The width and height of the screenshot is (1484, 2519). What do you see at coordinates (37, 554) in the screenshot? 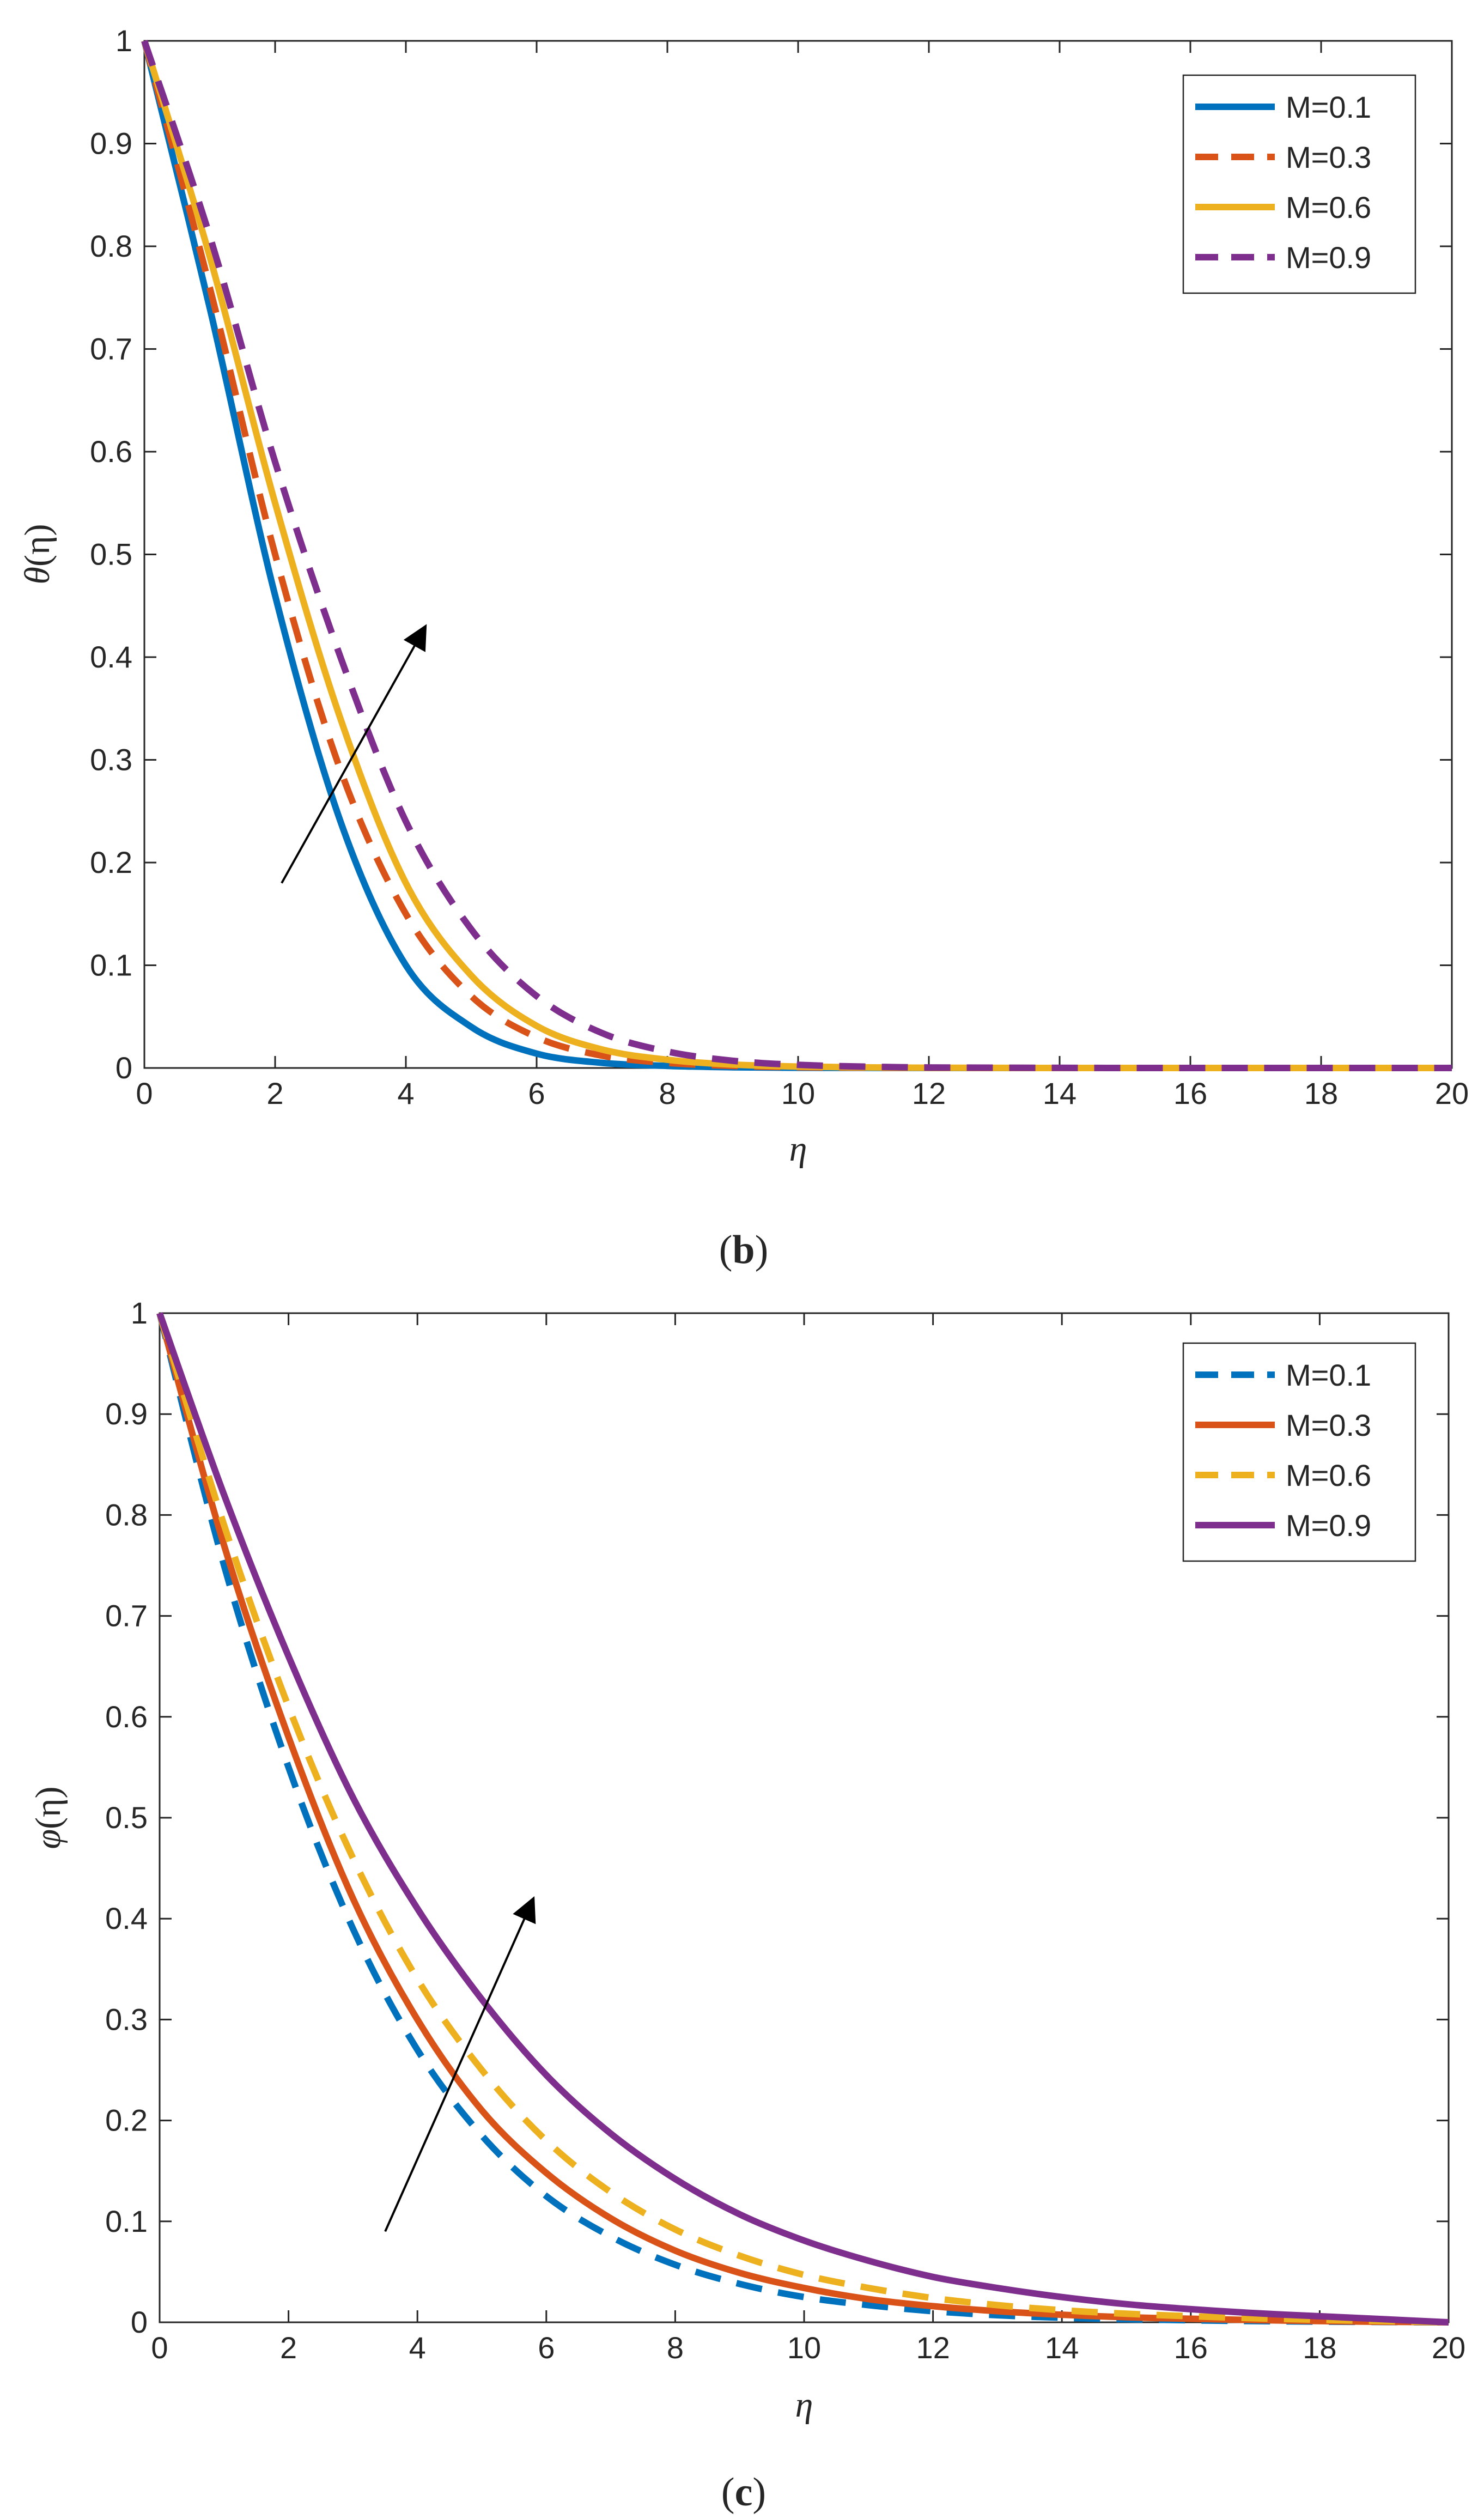
I see `y-axis-label: θ(η)` at bounding box center [37, 554].